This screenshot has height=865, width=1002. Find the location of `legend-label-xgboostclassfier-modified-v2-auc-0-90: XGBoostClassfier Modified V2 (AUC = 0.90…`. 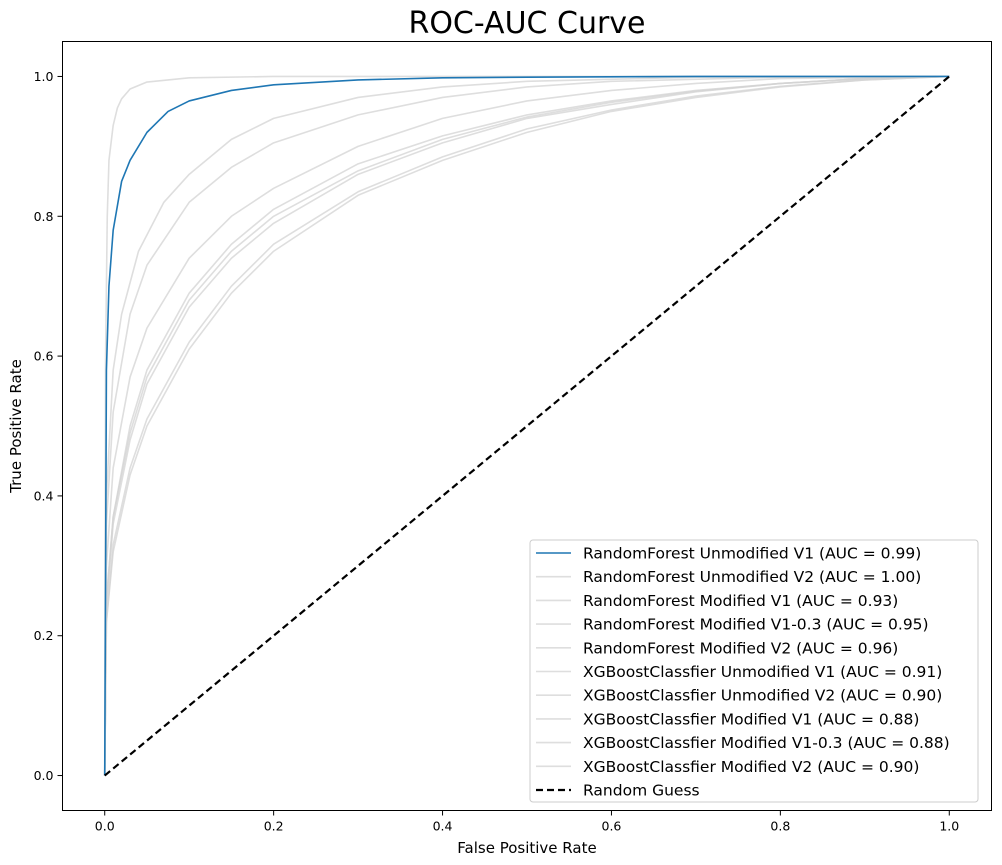

legend-label-xgboostclassfier-modified-v2-auc-0-90: XGBoostClassfier Modified V2 (AUC = 0.90… is located at coordinates (751, 767).